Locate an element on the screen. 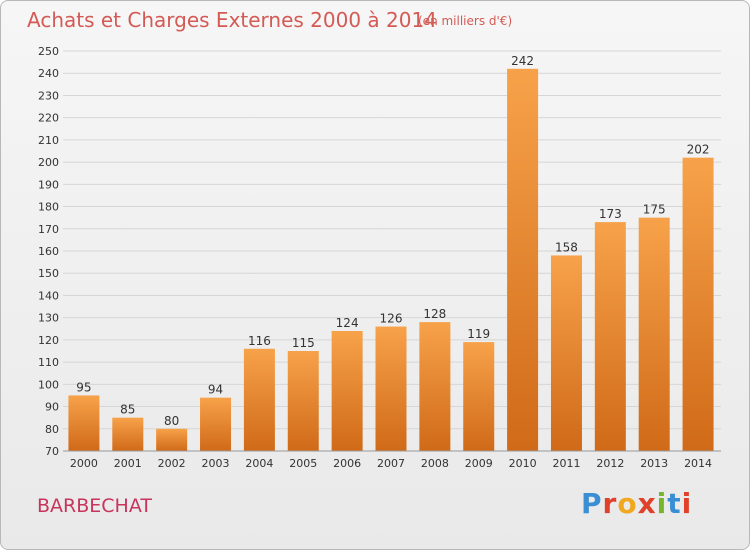 This screenshot has width=750, height=550. bar-2003 is located at coordinates (216, 424).